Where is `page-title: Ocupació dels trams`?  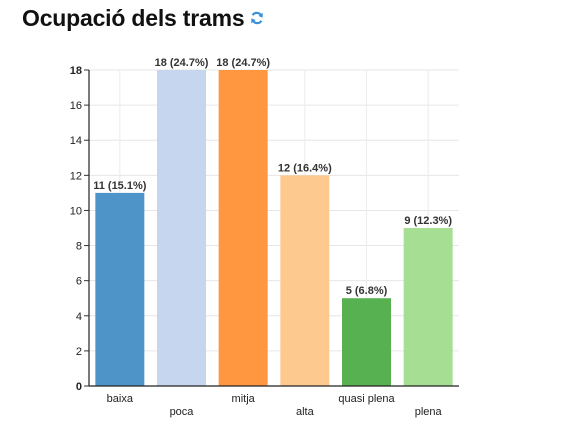 page-title: Ocupació dels trams is located at coordinates (133, 17).